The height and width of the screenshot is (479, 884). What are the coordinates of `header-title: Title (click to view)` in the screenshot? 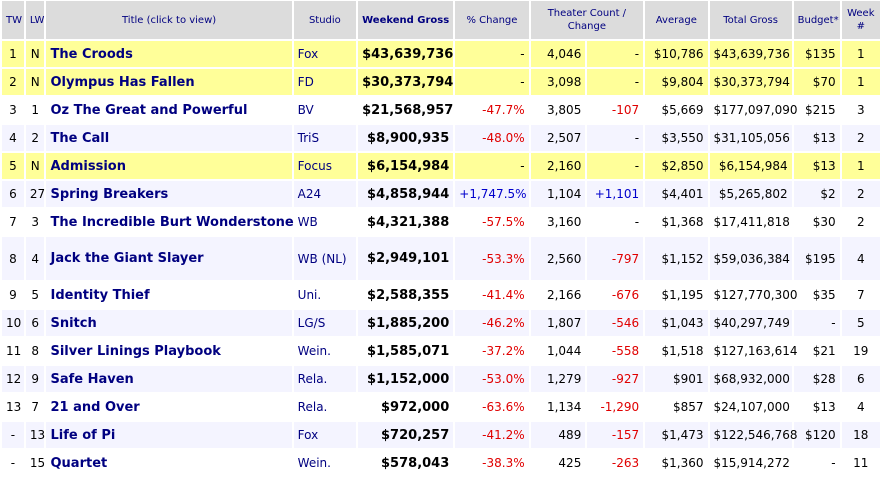 It's located at (169, 20).